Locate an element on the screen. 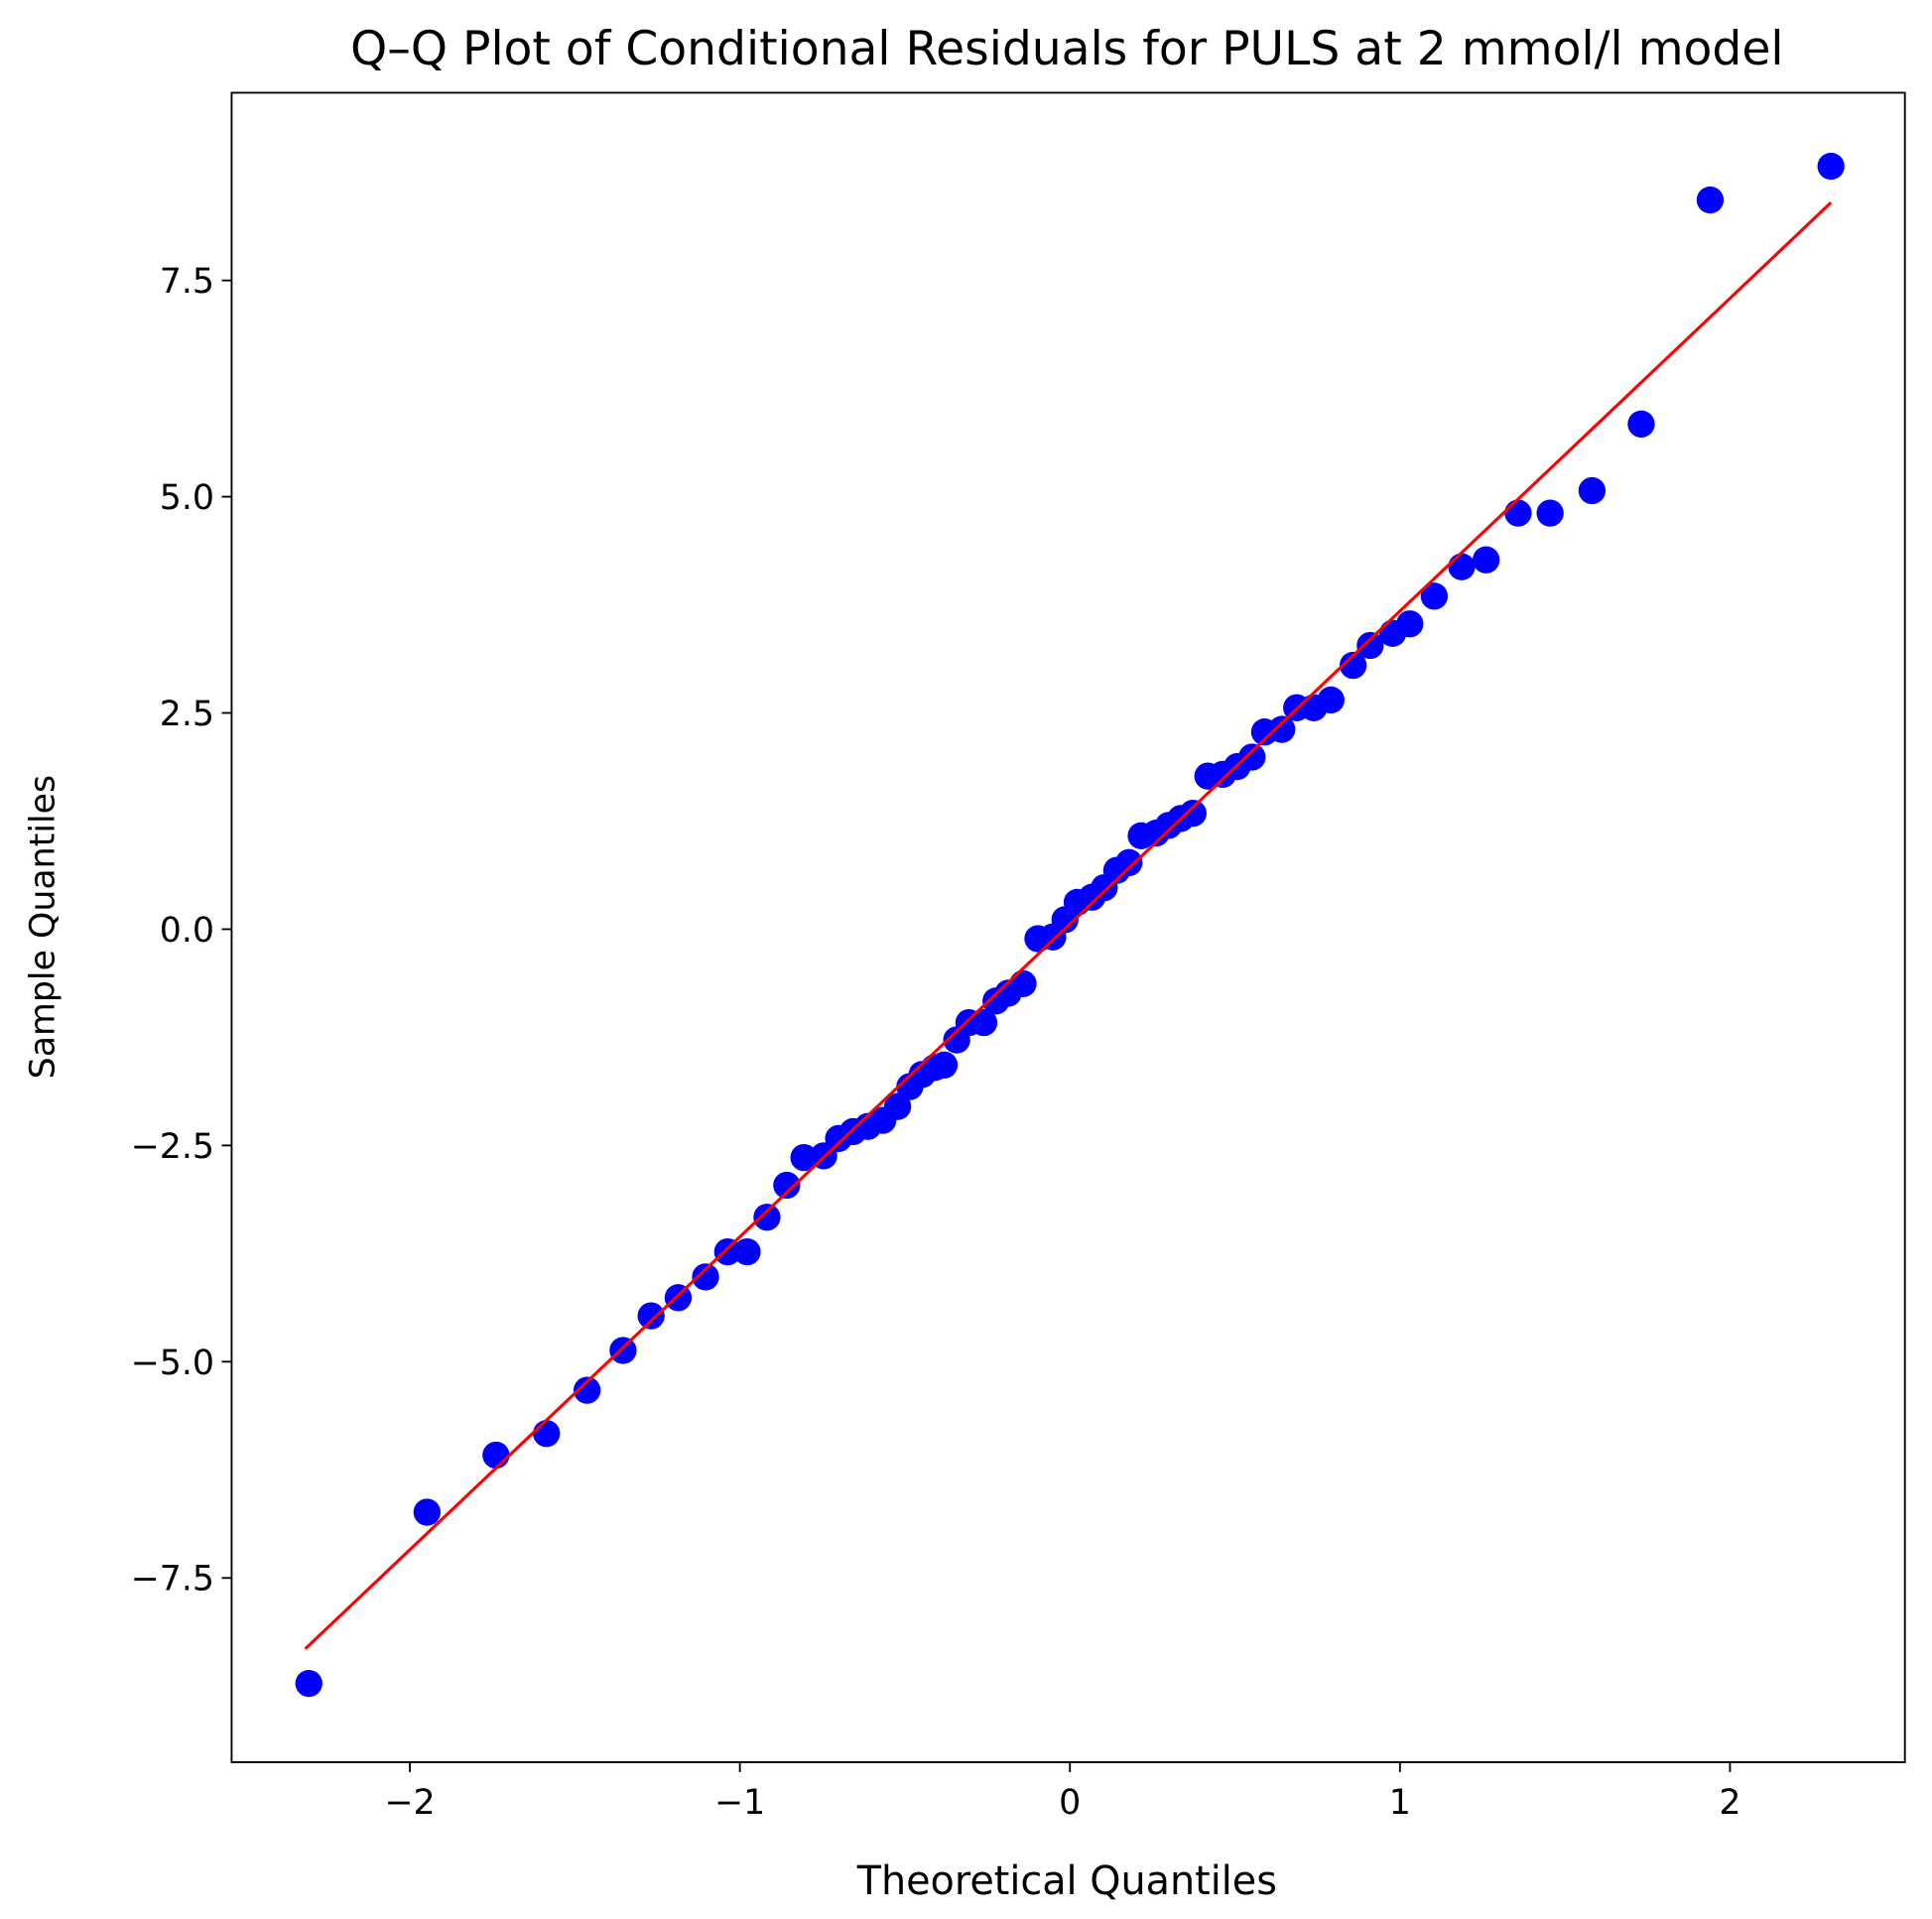 This screenshot has width=1932, height=1919. x-tick-label: 1 is located at coordinates (1400, 1803).